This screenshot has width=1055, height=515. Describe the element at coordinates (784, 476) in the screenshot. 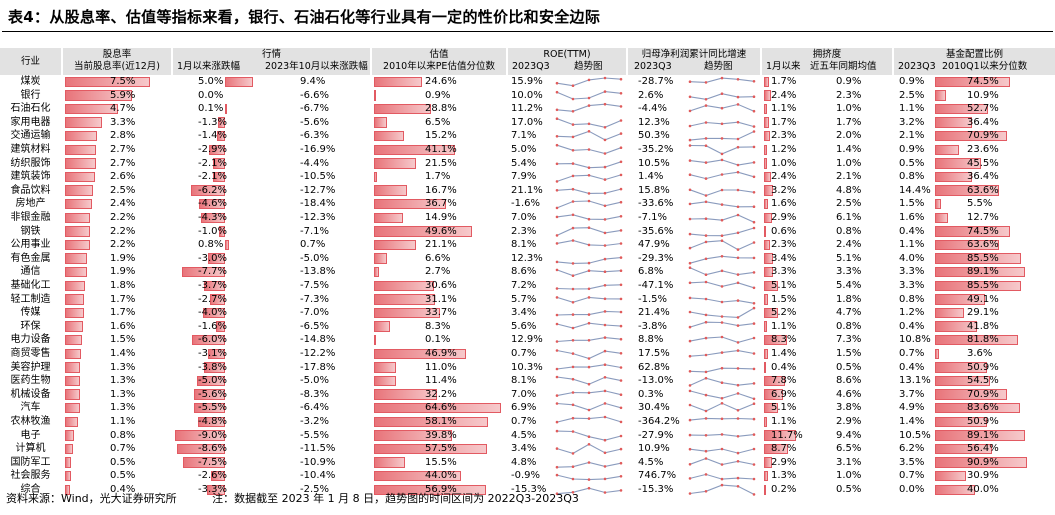

I see `crowd-value: 1.3%` at that location.